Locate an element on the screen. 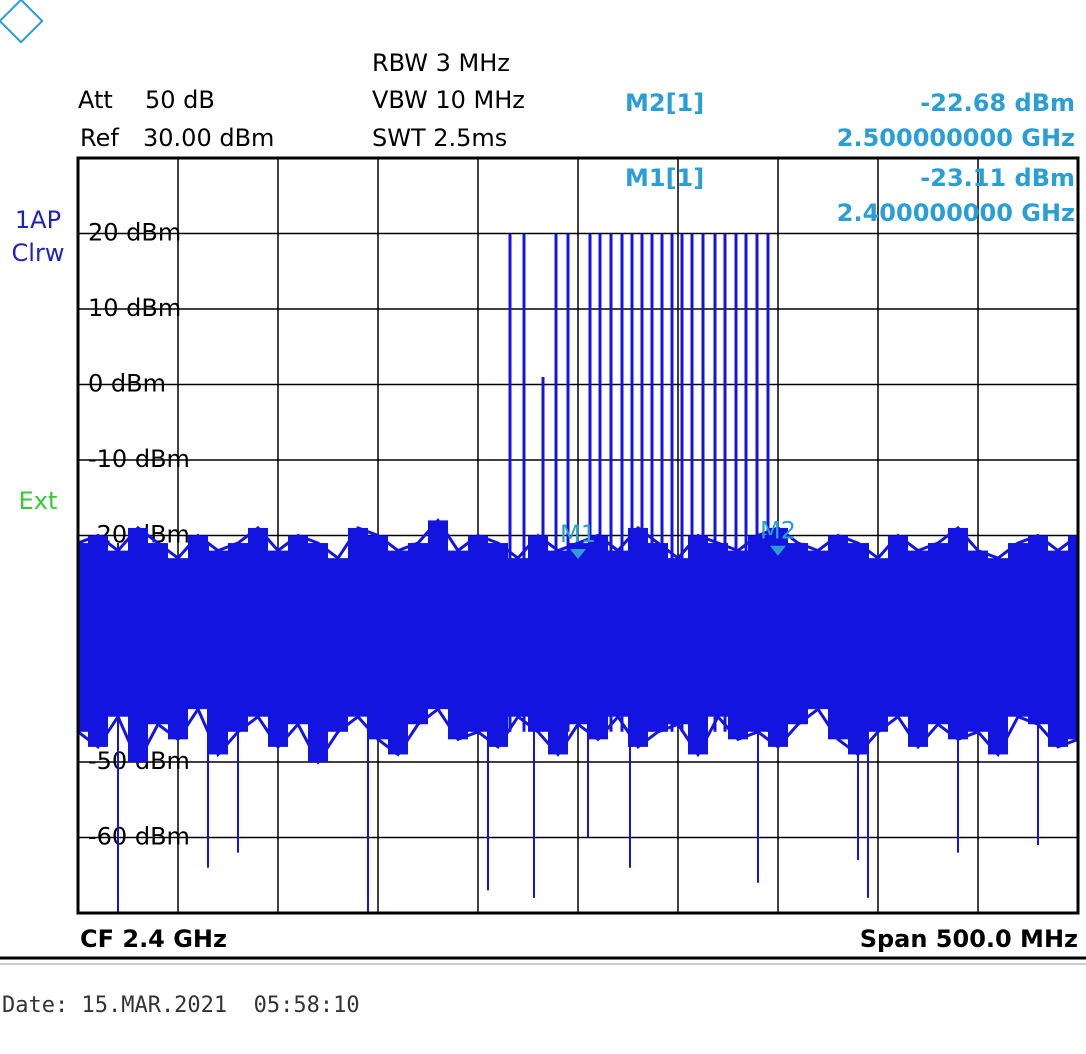 The image size is (1086, 1054). date: Date: 15.MAR.2021 05:58:10 is located at coordinates (181, 1005).